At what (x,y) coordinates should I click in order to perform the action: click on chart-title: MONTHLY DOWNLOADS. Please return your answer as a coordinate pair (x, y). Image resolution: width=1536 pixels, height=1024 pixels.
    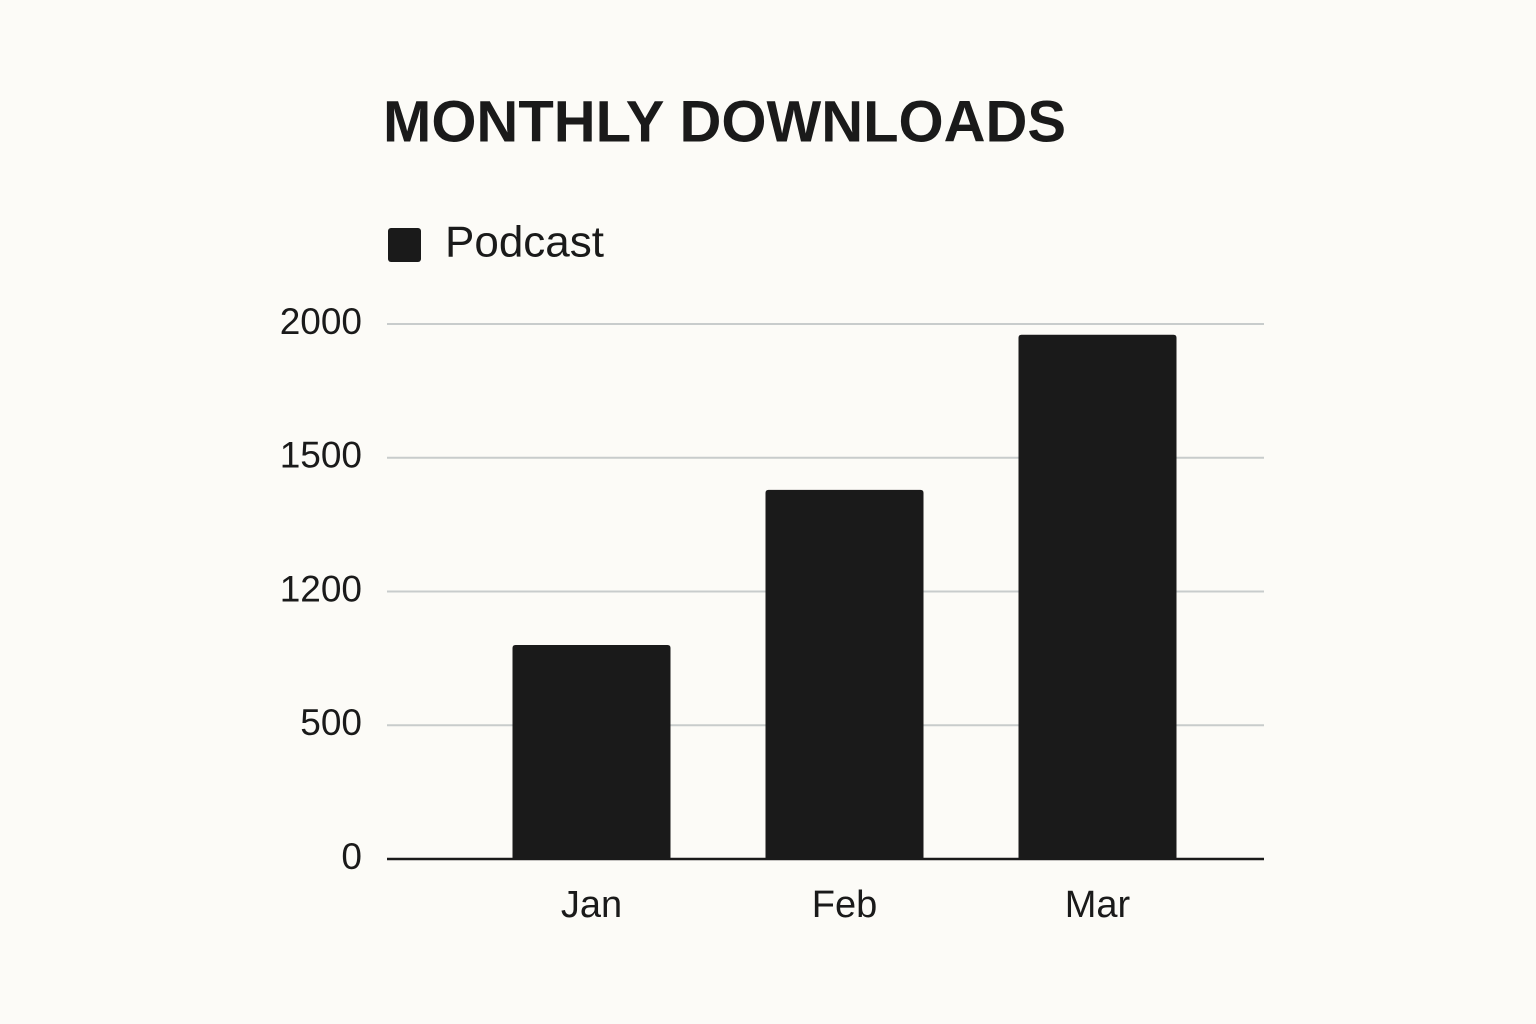
    Looking at the image, I should click on (724, 121).